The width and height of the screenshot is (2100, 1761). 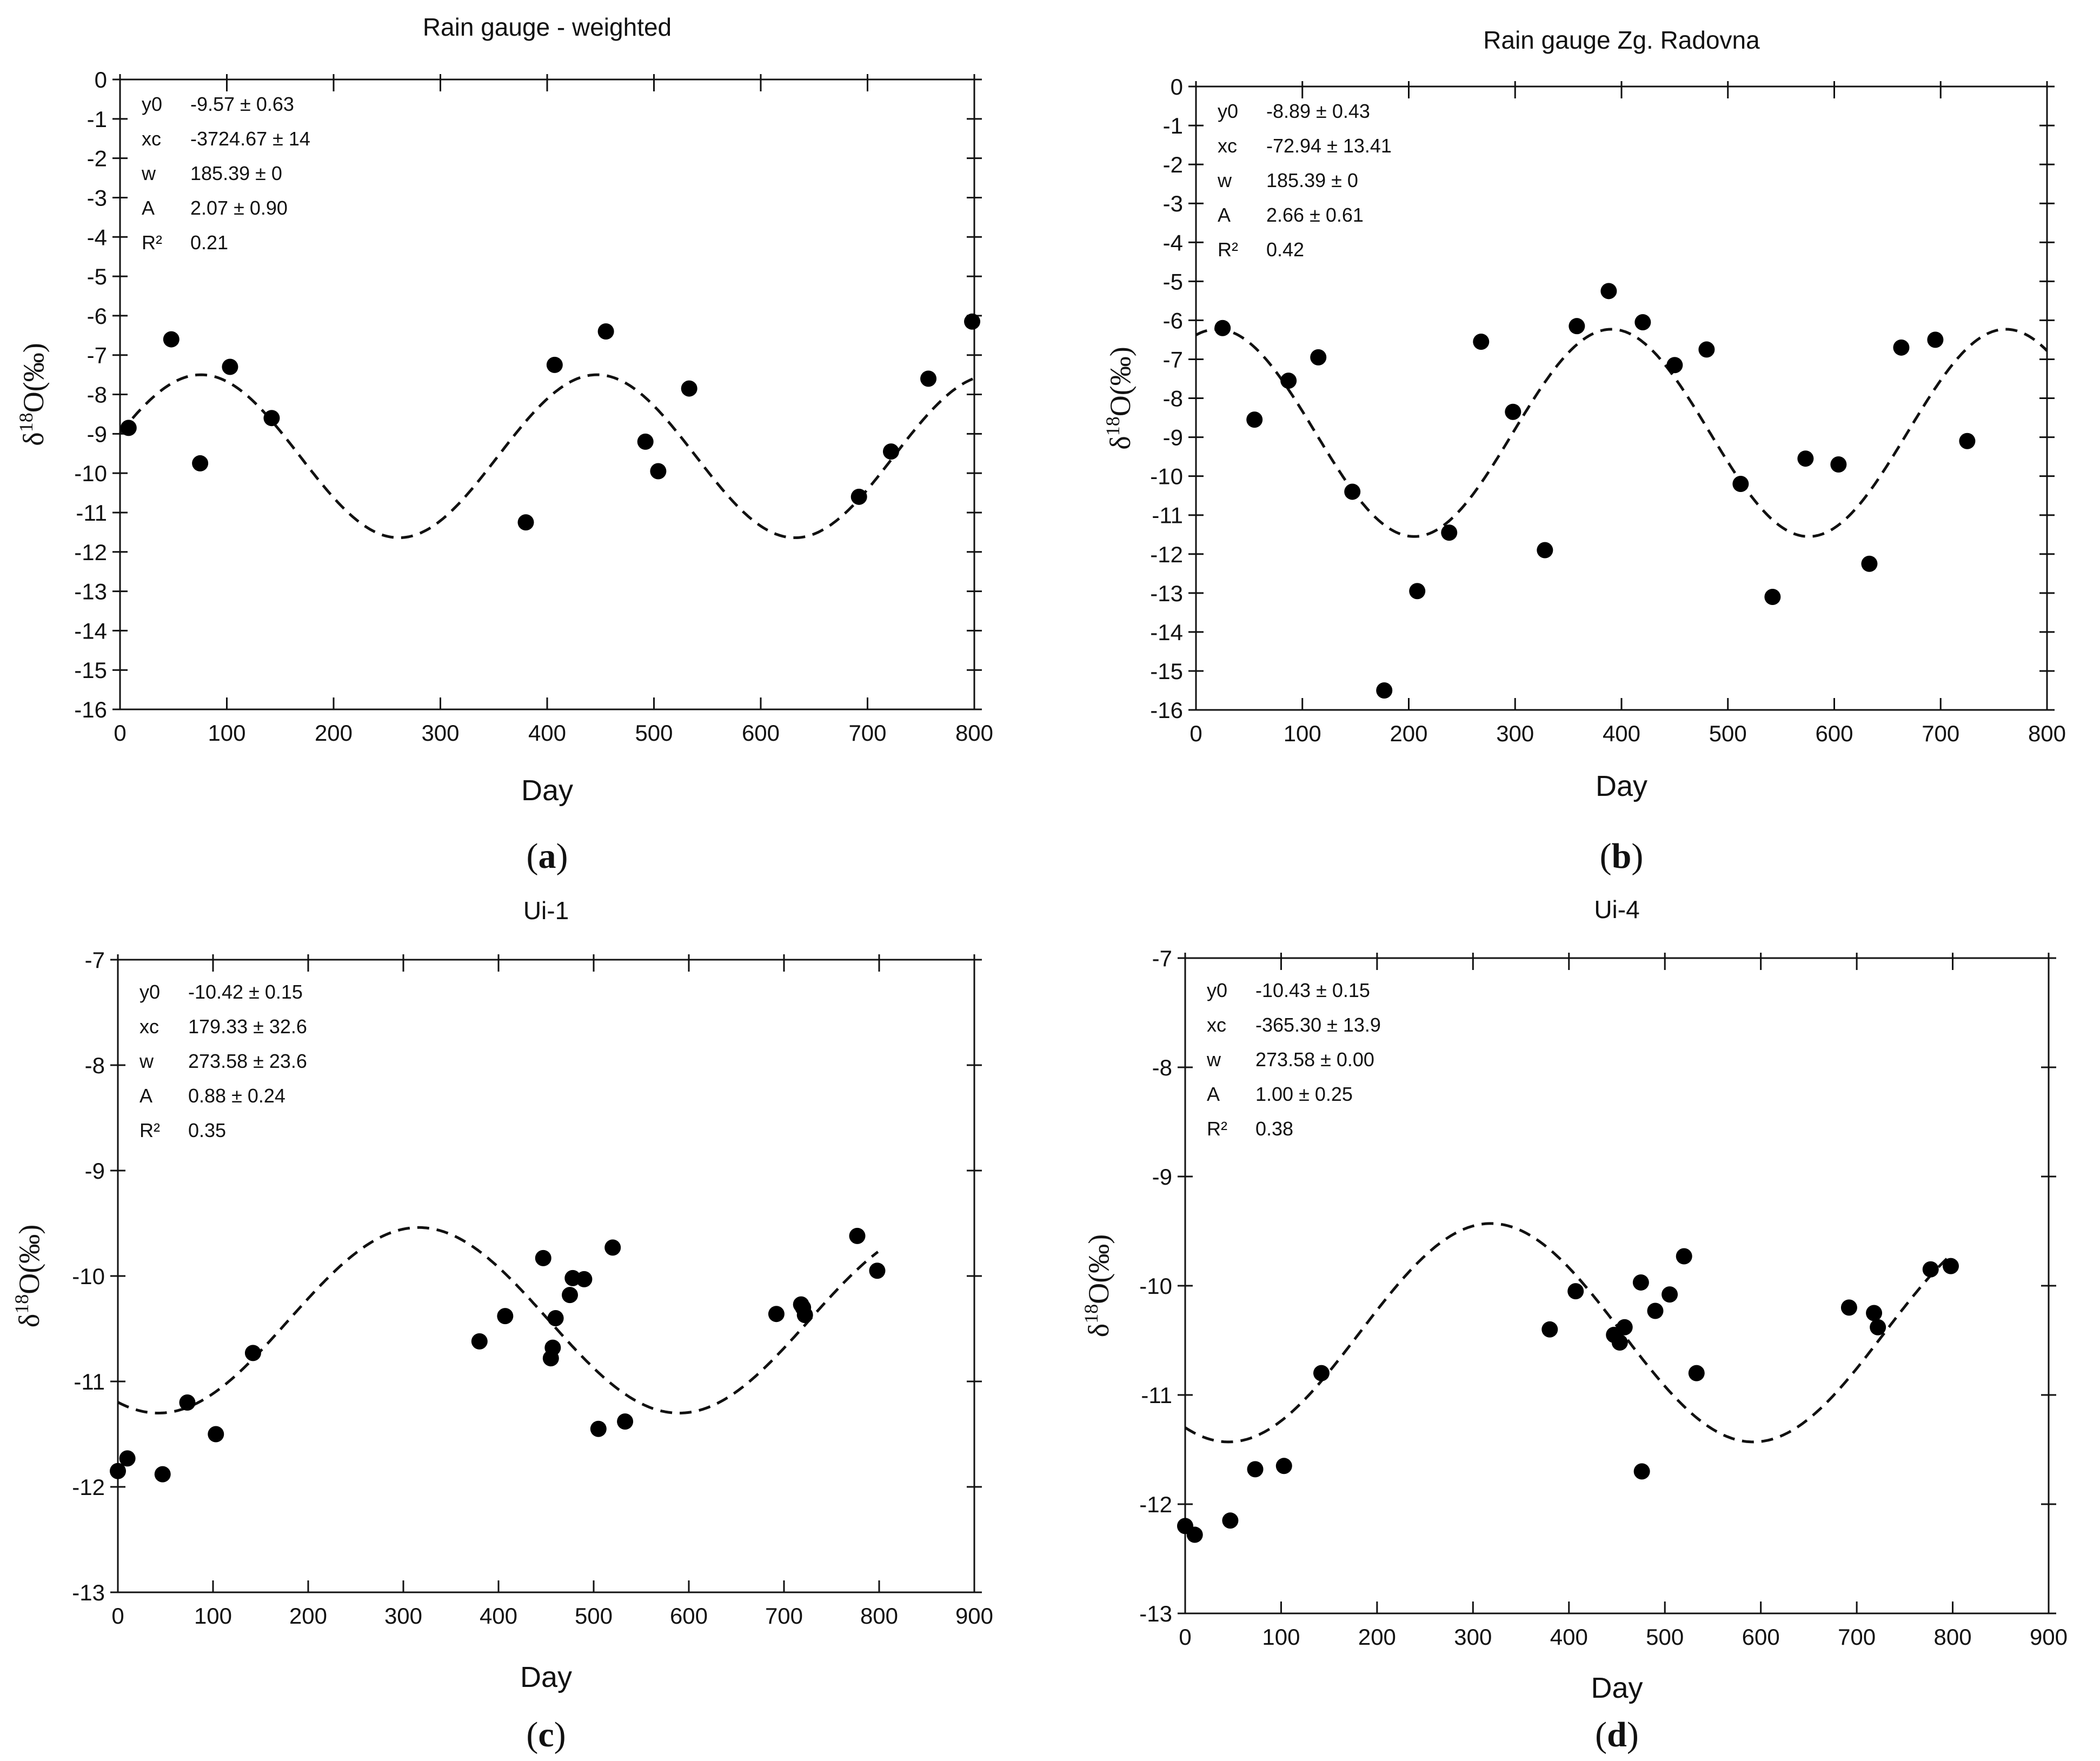 What do you see at coordinates (1318, 111) in the screenshot?
I see `fit-stat-value: -8.89 ± 0.43` at bounding box center [1318, 111].